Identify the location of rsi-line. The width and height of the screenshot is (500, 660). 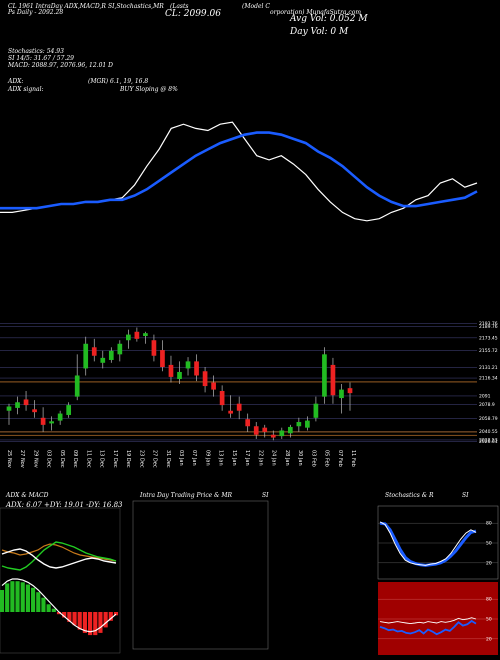
(428, 621).